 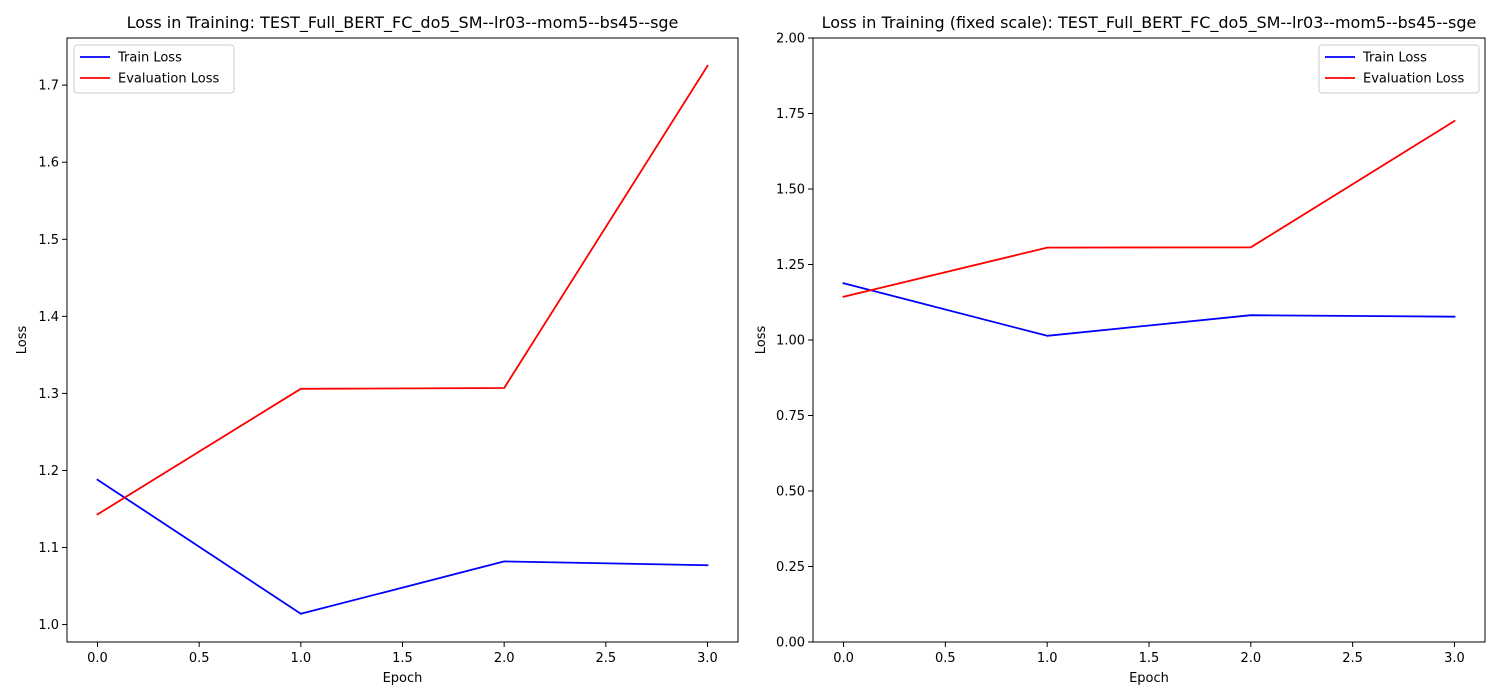 What do you see at coordinates (48, 471) in the screenshot?
I see `y-tick-label: 1.2` at bounding box center [48, 471].